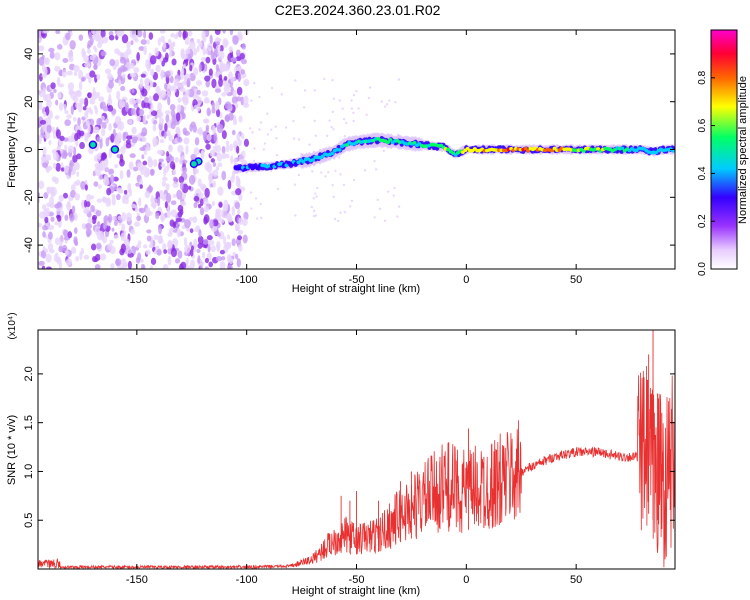 Image resolution: width=750 pixels, height=600 pixels. What do you see at coordinates (702, 173) in the screenshot?
I see `colorbar-tick-label: 0.4` at bounding box center [702, 173].